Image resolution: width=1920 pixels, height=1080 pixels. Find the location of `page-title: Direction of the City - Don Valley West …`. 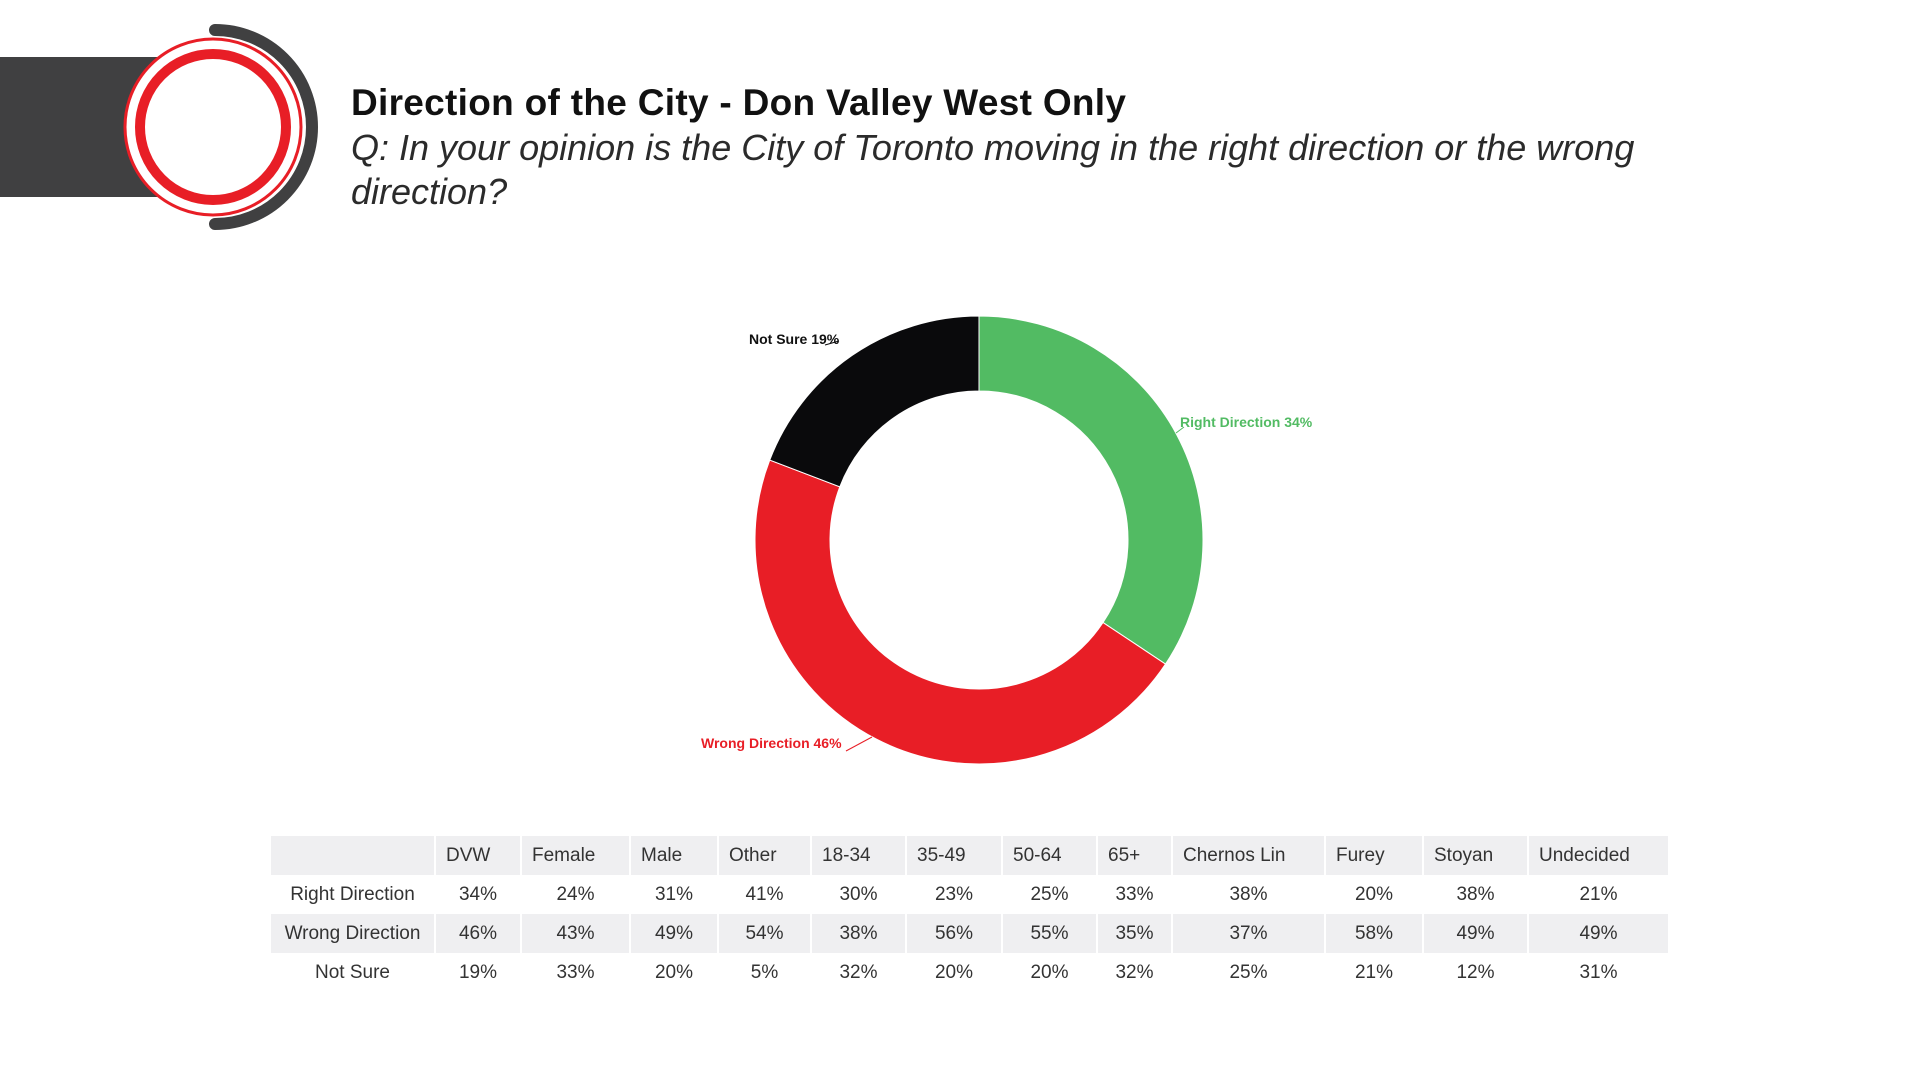

page-title: Direction of the City - Don Valley West … is located at coordinates (739, 102).